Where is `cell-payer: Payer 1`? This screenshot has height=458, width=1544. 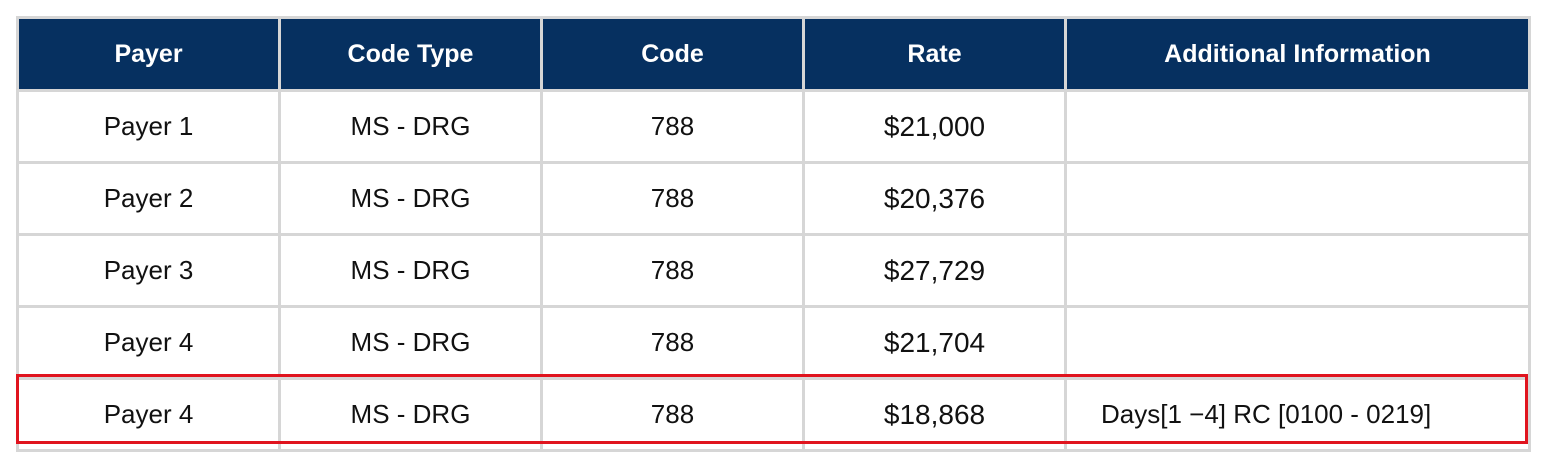
cell-payer: Payer 1 is located at coordinates (148, 126).